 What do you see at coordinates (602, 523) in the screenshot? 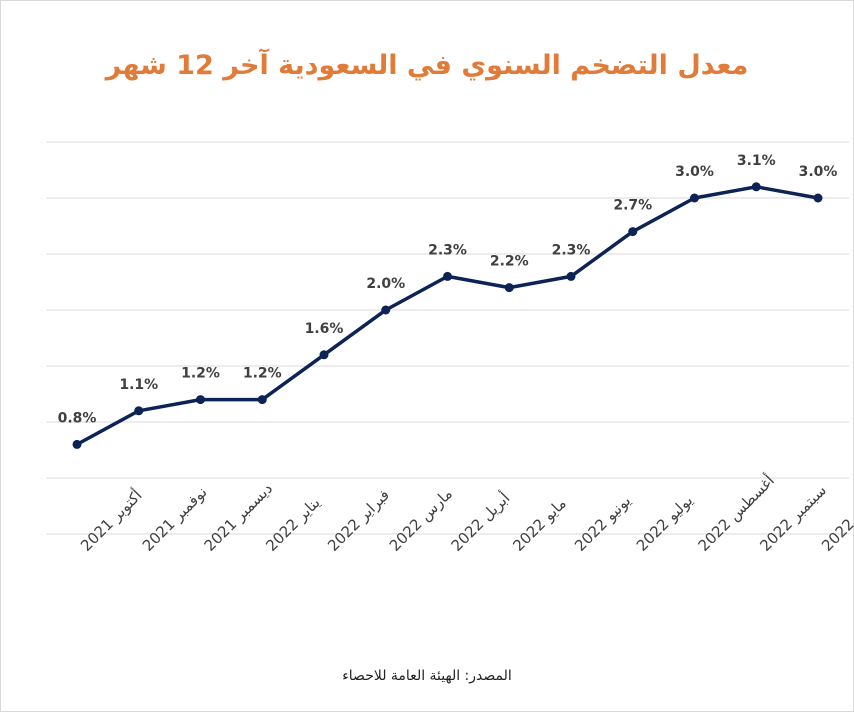
I see `x-tick-label: يونيو 2022` at bounding box center [602, 523].